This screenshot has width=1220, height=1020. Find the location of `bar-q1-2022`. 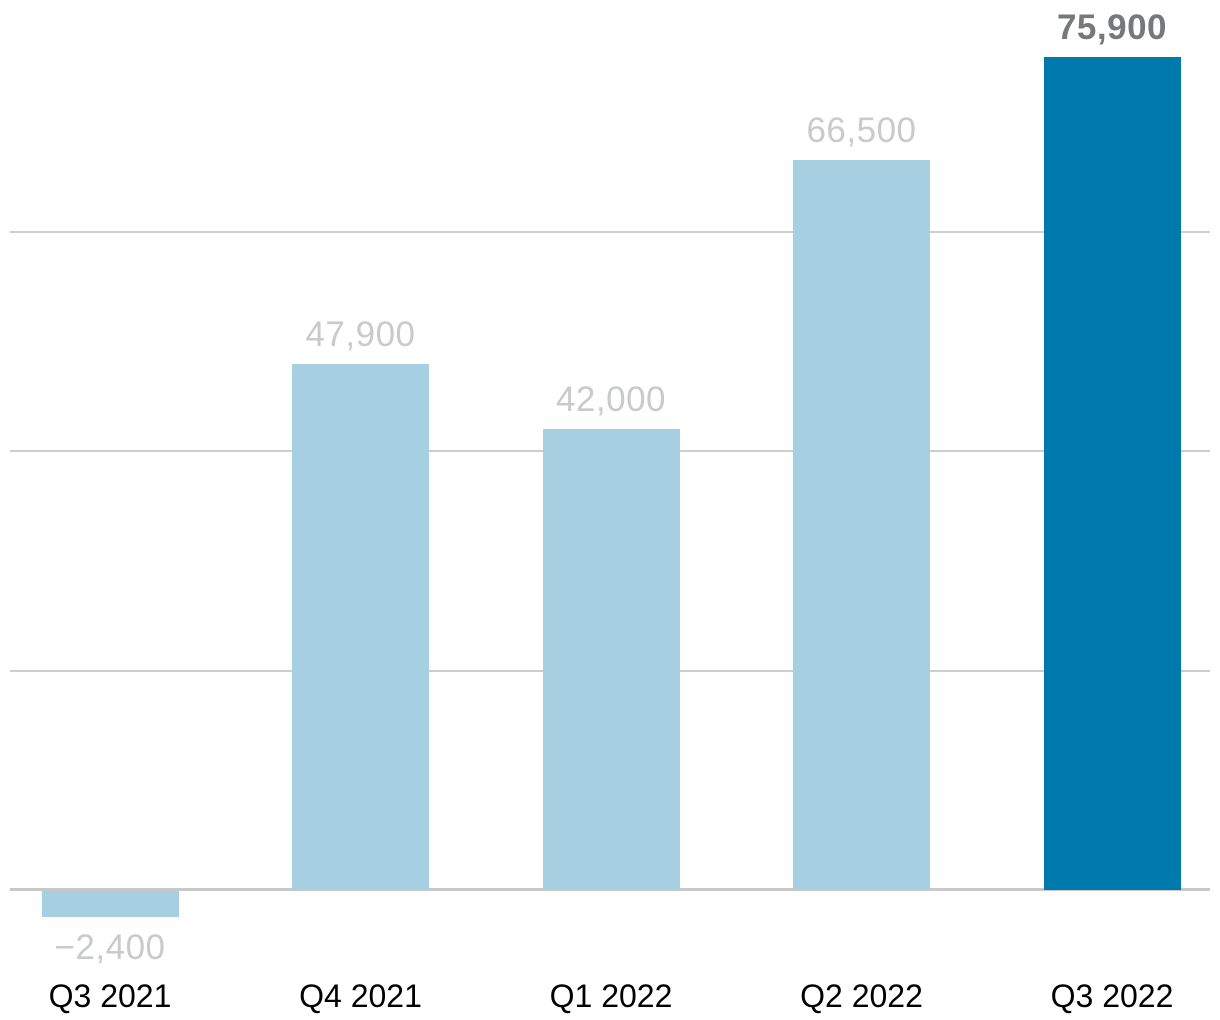

bar-q1-2022 is located at coordinates (611, 659).